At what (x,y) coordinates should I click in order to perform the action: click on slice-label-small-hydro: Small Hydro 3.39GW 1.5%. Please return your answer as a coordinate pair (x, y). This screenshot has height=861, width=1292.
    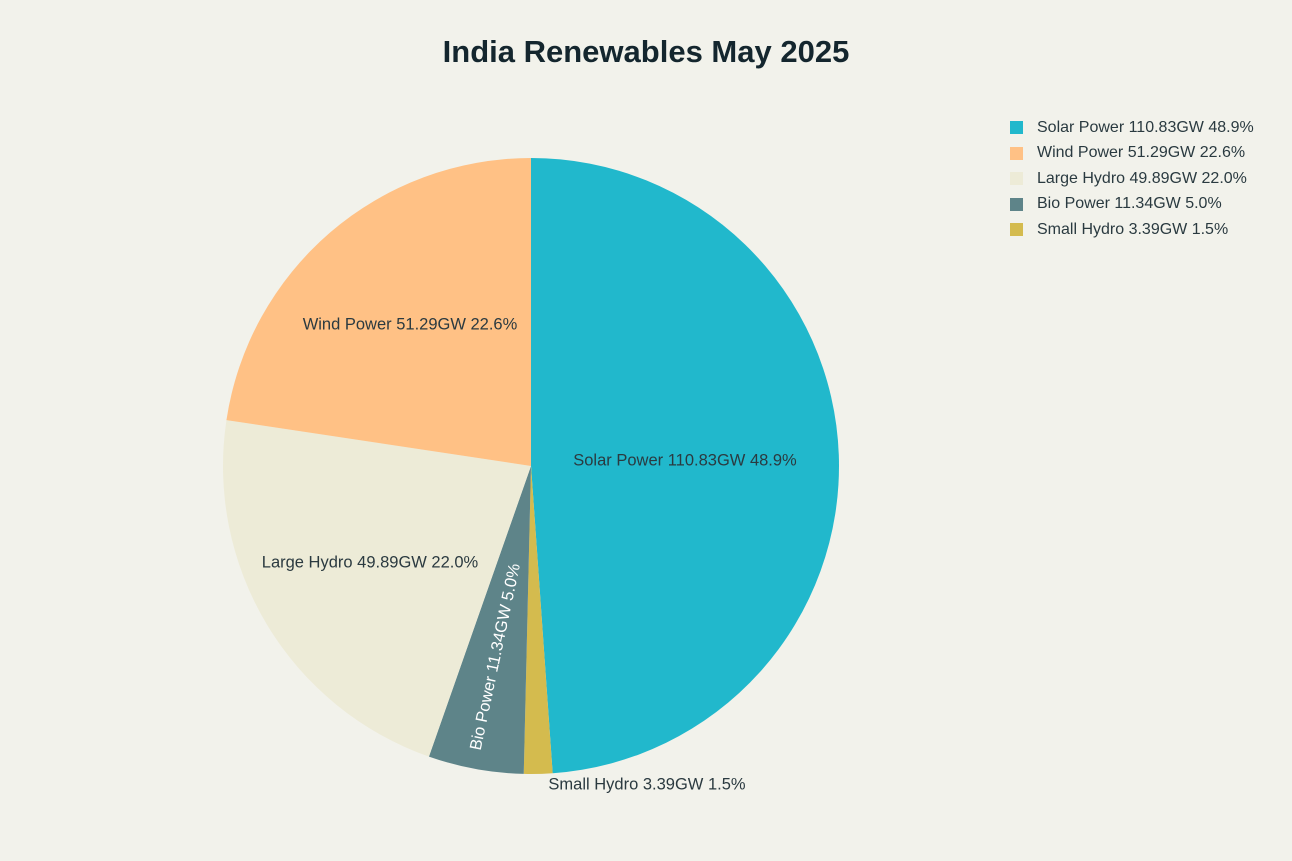
    Looking at the image, I should click on (646, 784).